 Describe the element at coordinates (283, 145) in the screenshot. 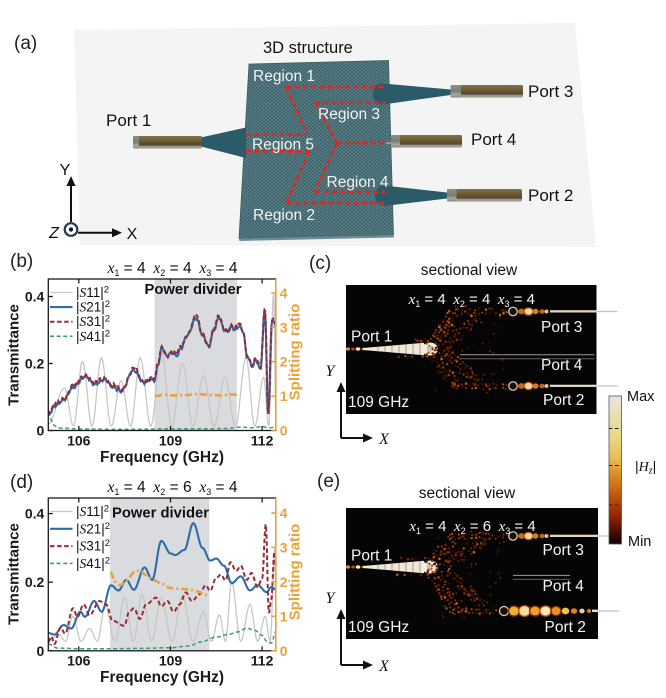

I see `svg-text: Region 5` at that location.